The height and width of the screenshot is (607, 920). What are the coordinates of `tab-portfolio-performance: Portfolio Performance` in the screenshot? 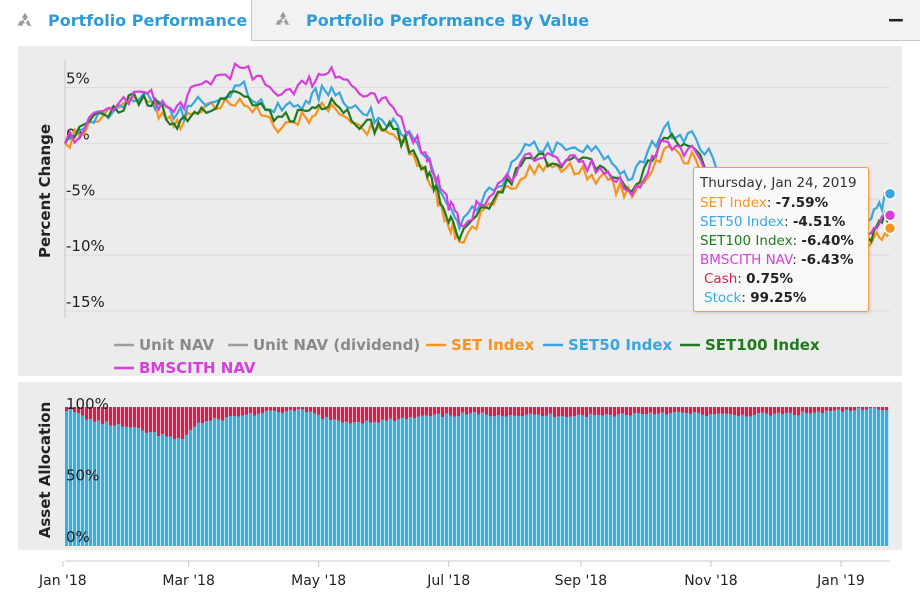 It's located at (126, 20).